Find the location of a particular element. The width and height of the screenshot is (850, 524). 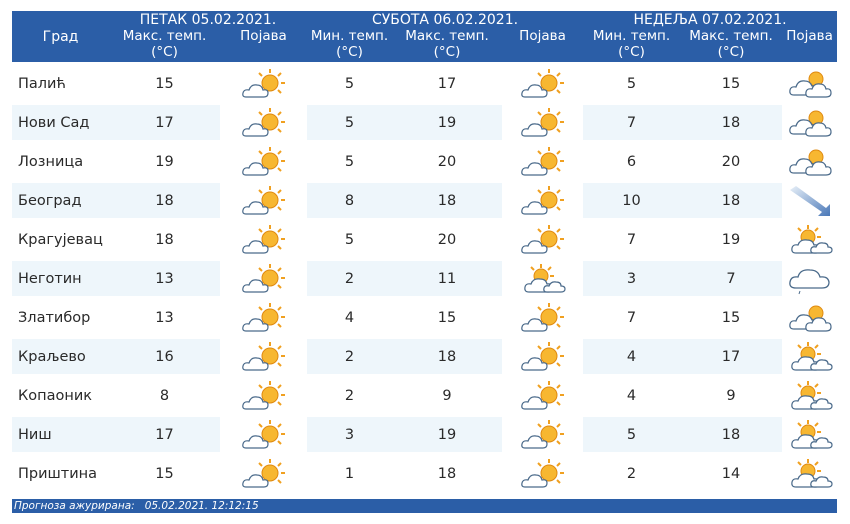

table-row: Неготин 13 2 11 3 7 is located at coordinates (425, 280).